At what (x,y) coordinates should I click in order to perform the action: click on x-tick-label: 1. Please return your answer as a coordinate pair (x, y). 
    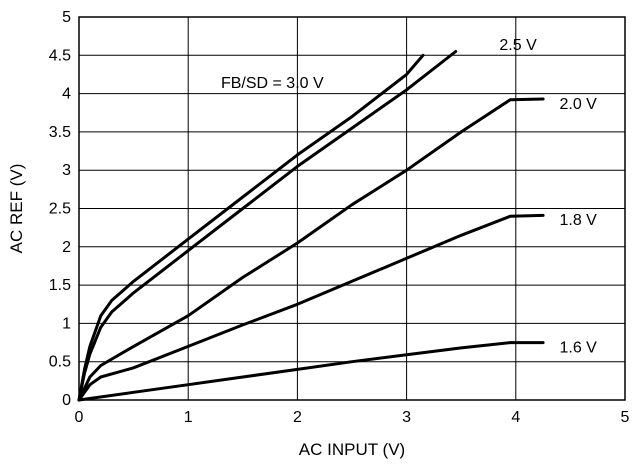
    Looking at the image, I should click on (188, 417).